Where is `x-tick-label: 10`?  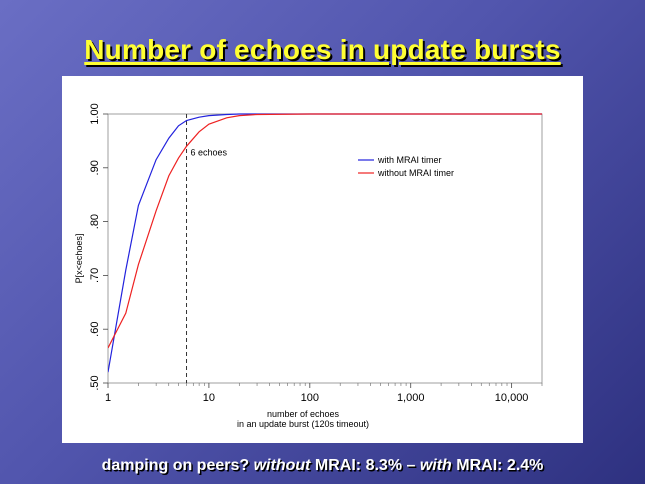 x-tick-label: 10 is located at coordinates (209, 398).